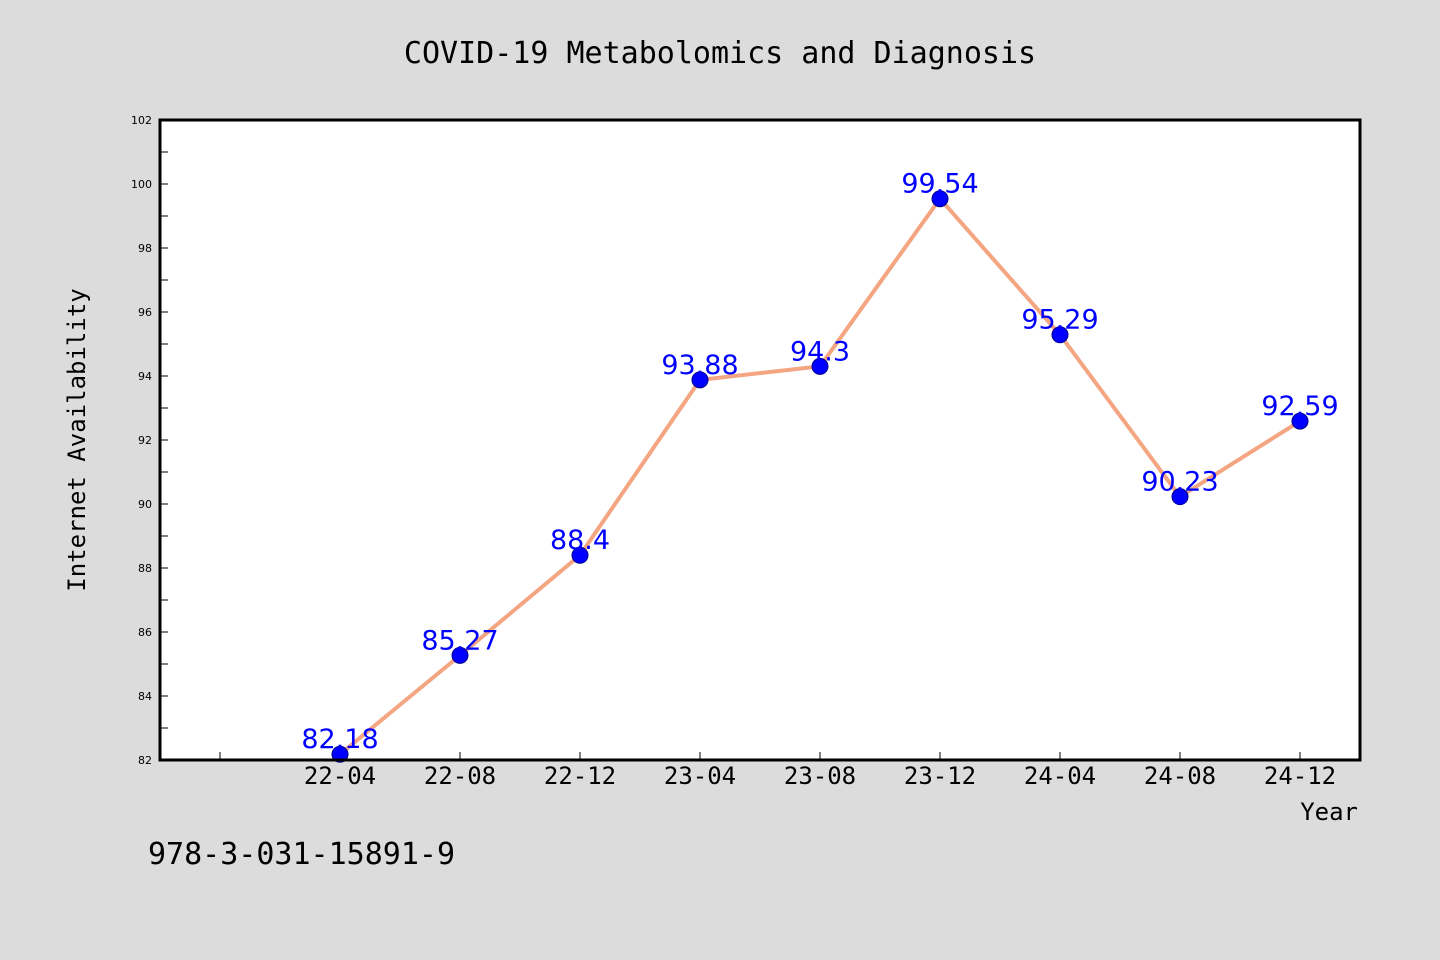 This screenshot has height=960, width=1440. Describe the element at coordinates (720, 53) in the screenshot. I see `chart-title: COVID-19 Metabolomics and Diagnosis` at that location.